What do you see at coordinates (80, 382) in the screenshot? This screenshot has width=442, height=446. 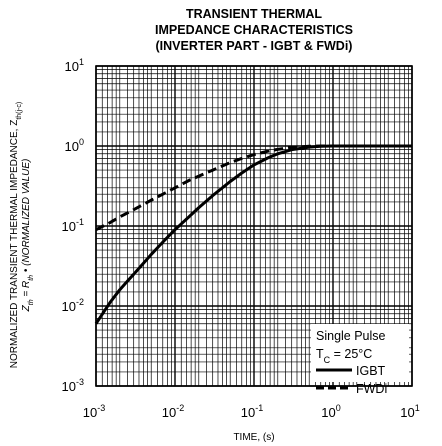 I see `y-tick-label-exp: -3` at bounding box center [80, 382].